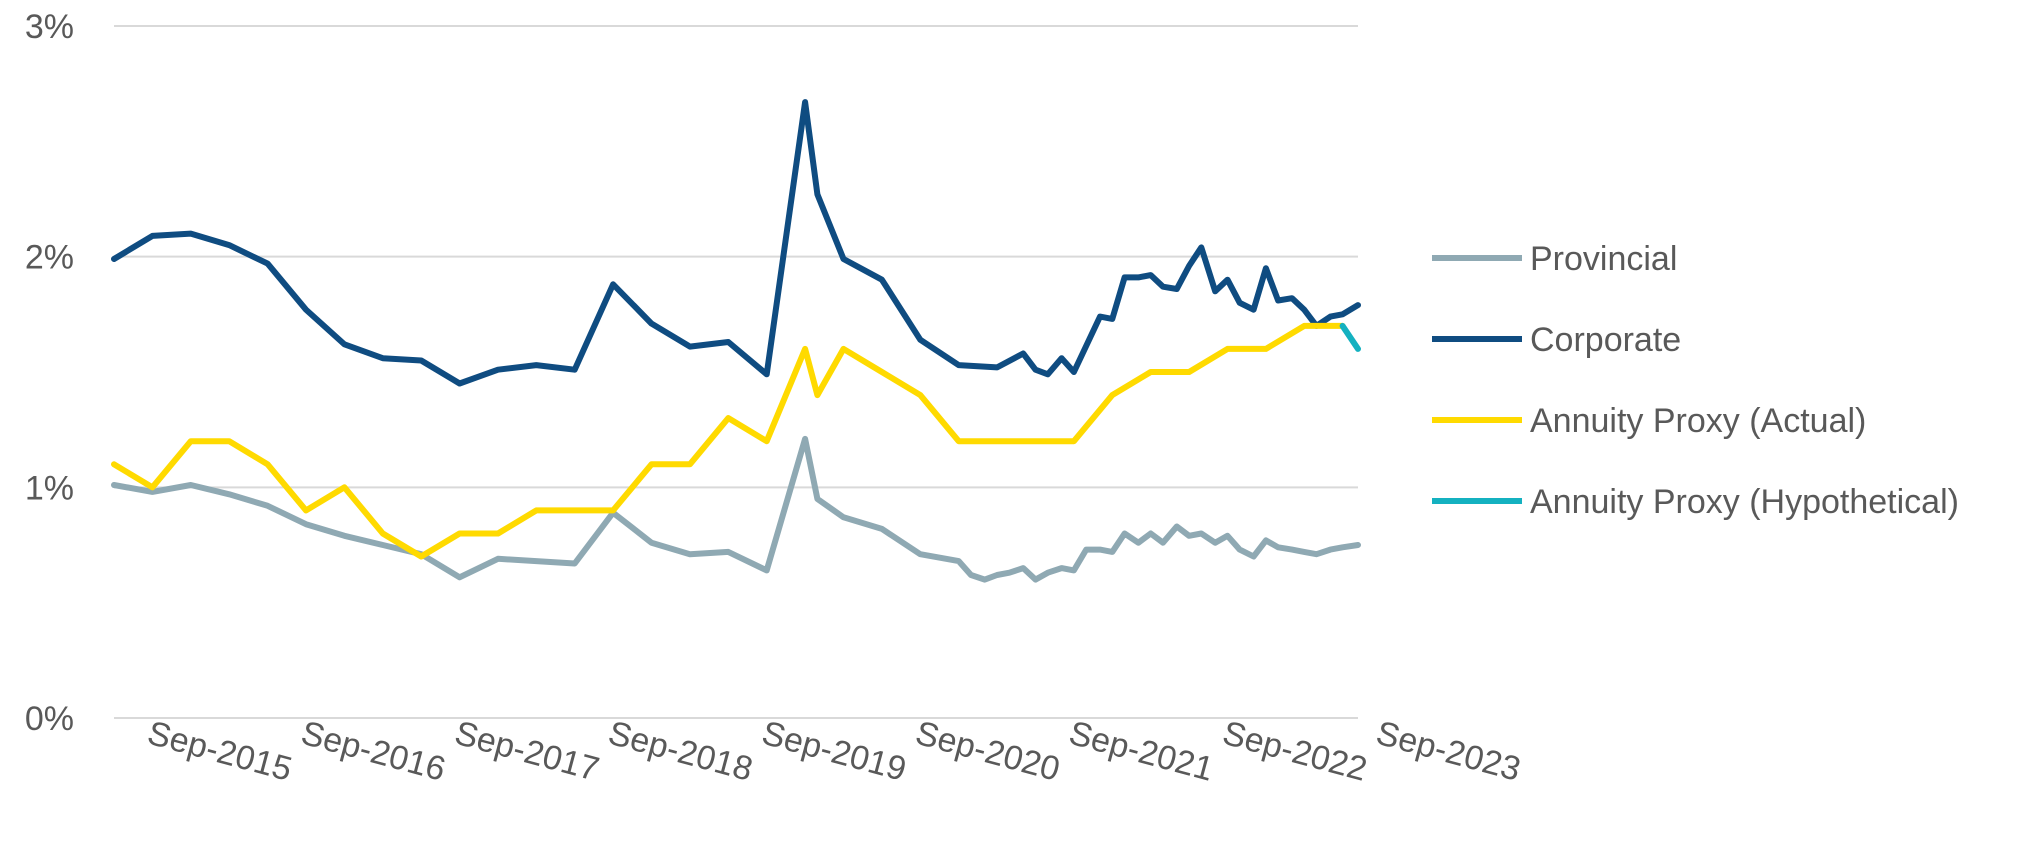 This screenshot has width=2035, height=861. Describe the element at coordinates (1698, 421) in the screenshot. I see `legend-label: Annuity Proxy (Actual)` at that location.